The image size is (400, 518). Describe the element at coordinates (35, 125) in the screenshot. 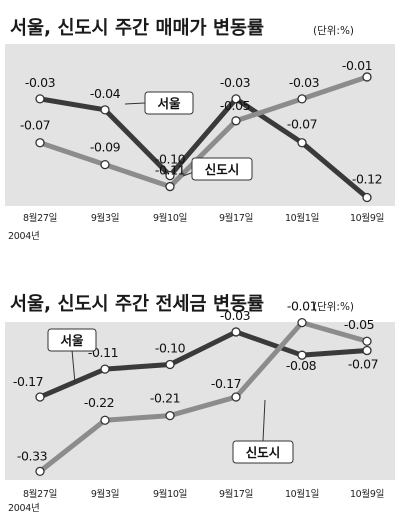

I see `chart-1-data-label-new-towns-0: -0.07` at that location.